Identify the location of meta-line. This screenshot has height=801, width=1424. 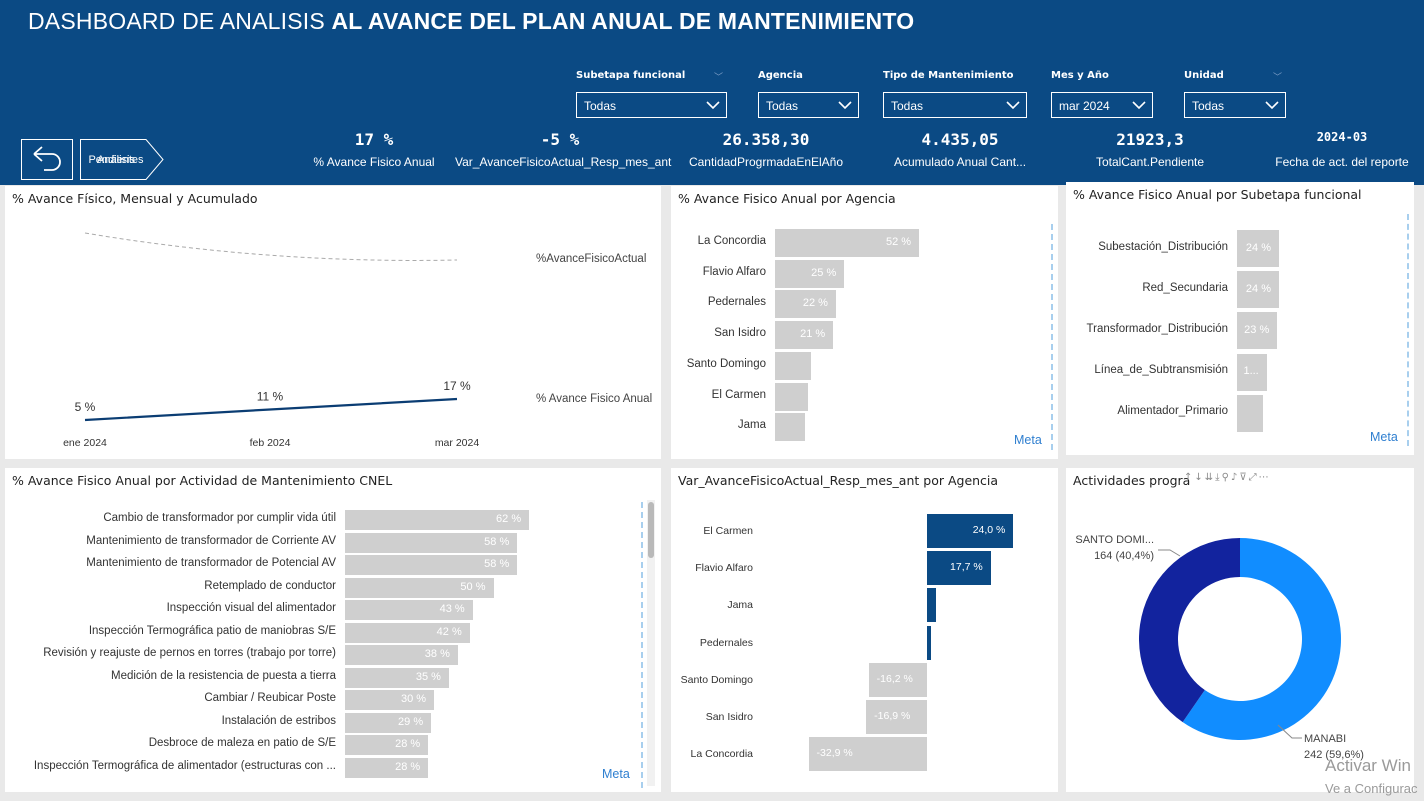
(1408, 330).